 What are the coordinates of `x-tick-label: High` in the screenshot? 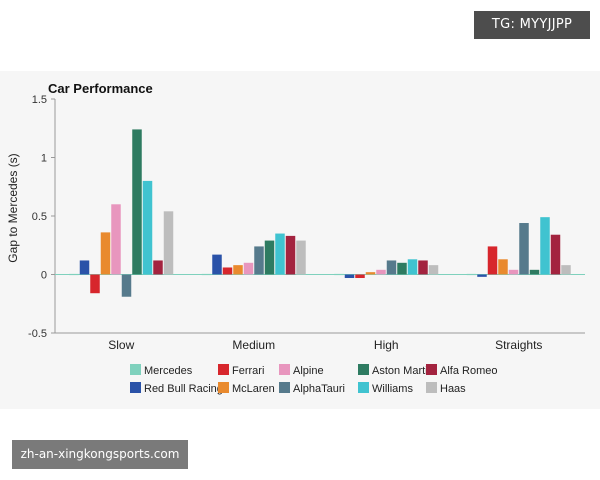 It's located at (386, 345).